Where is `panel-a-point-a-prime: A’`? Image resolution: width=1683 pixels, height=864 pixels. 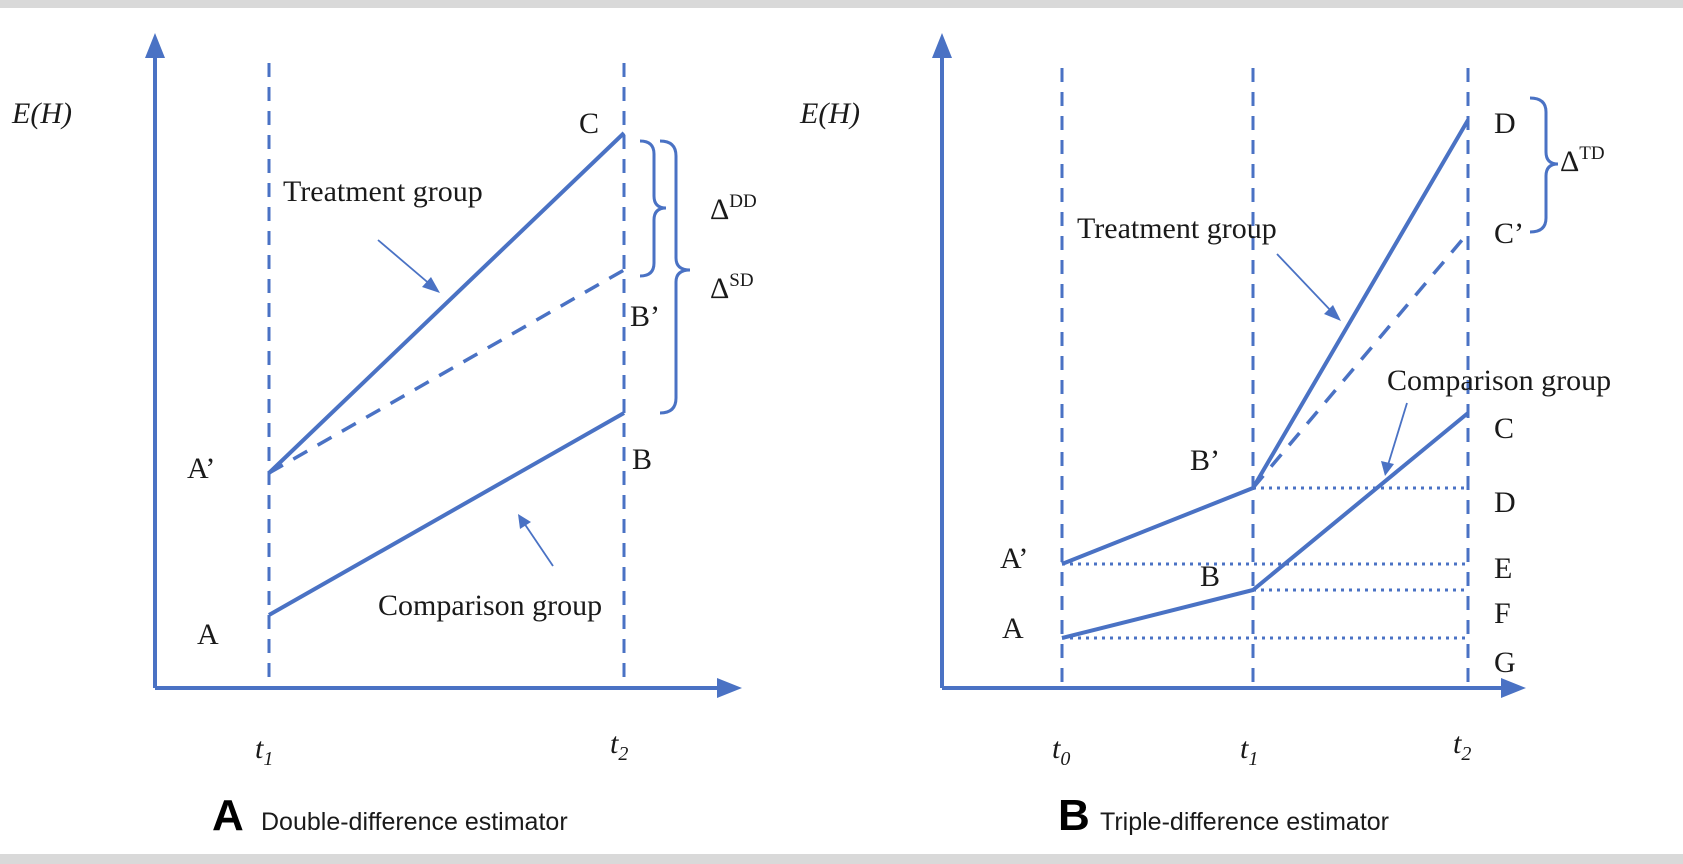
panel-a-point-a-prime: A’ is located at coordinates (201, 468).